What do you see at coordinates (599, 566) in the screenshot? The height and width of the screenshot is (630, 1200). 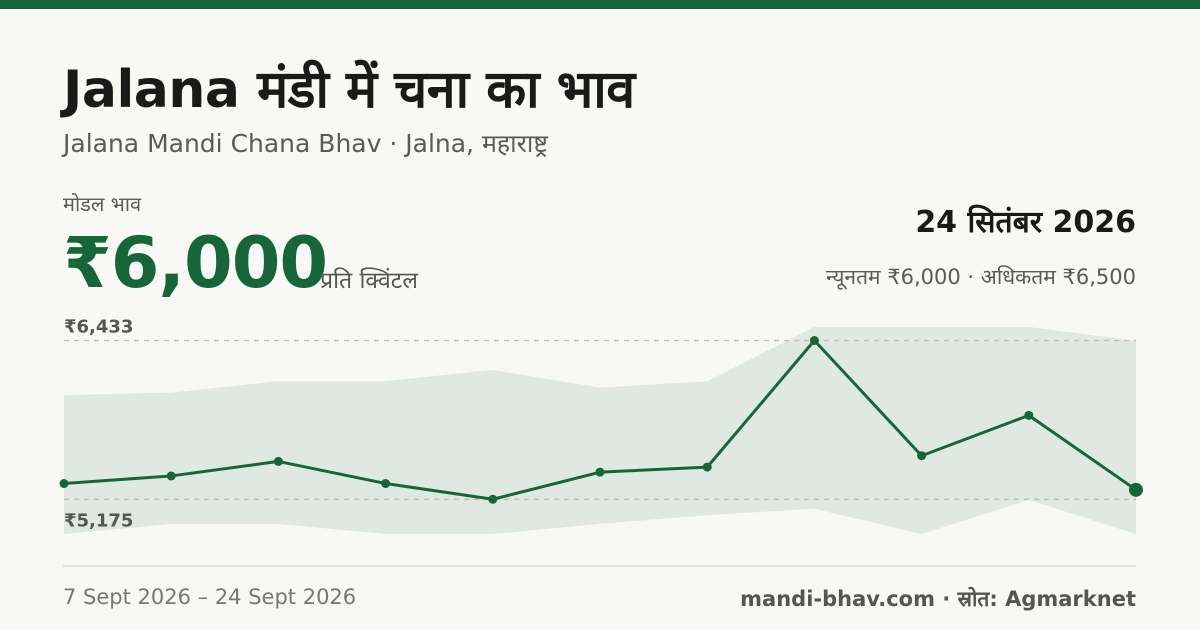 I see `footer-divider` at bounding box center [599, 566].